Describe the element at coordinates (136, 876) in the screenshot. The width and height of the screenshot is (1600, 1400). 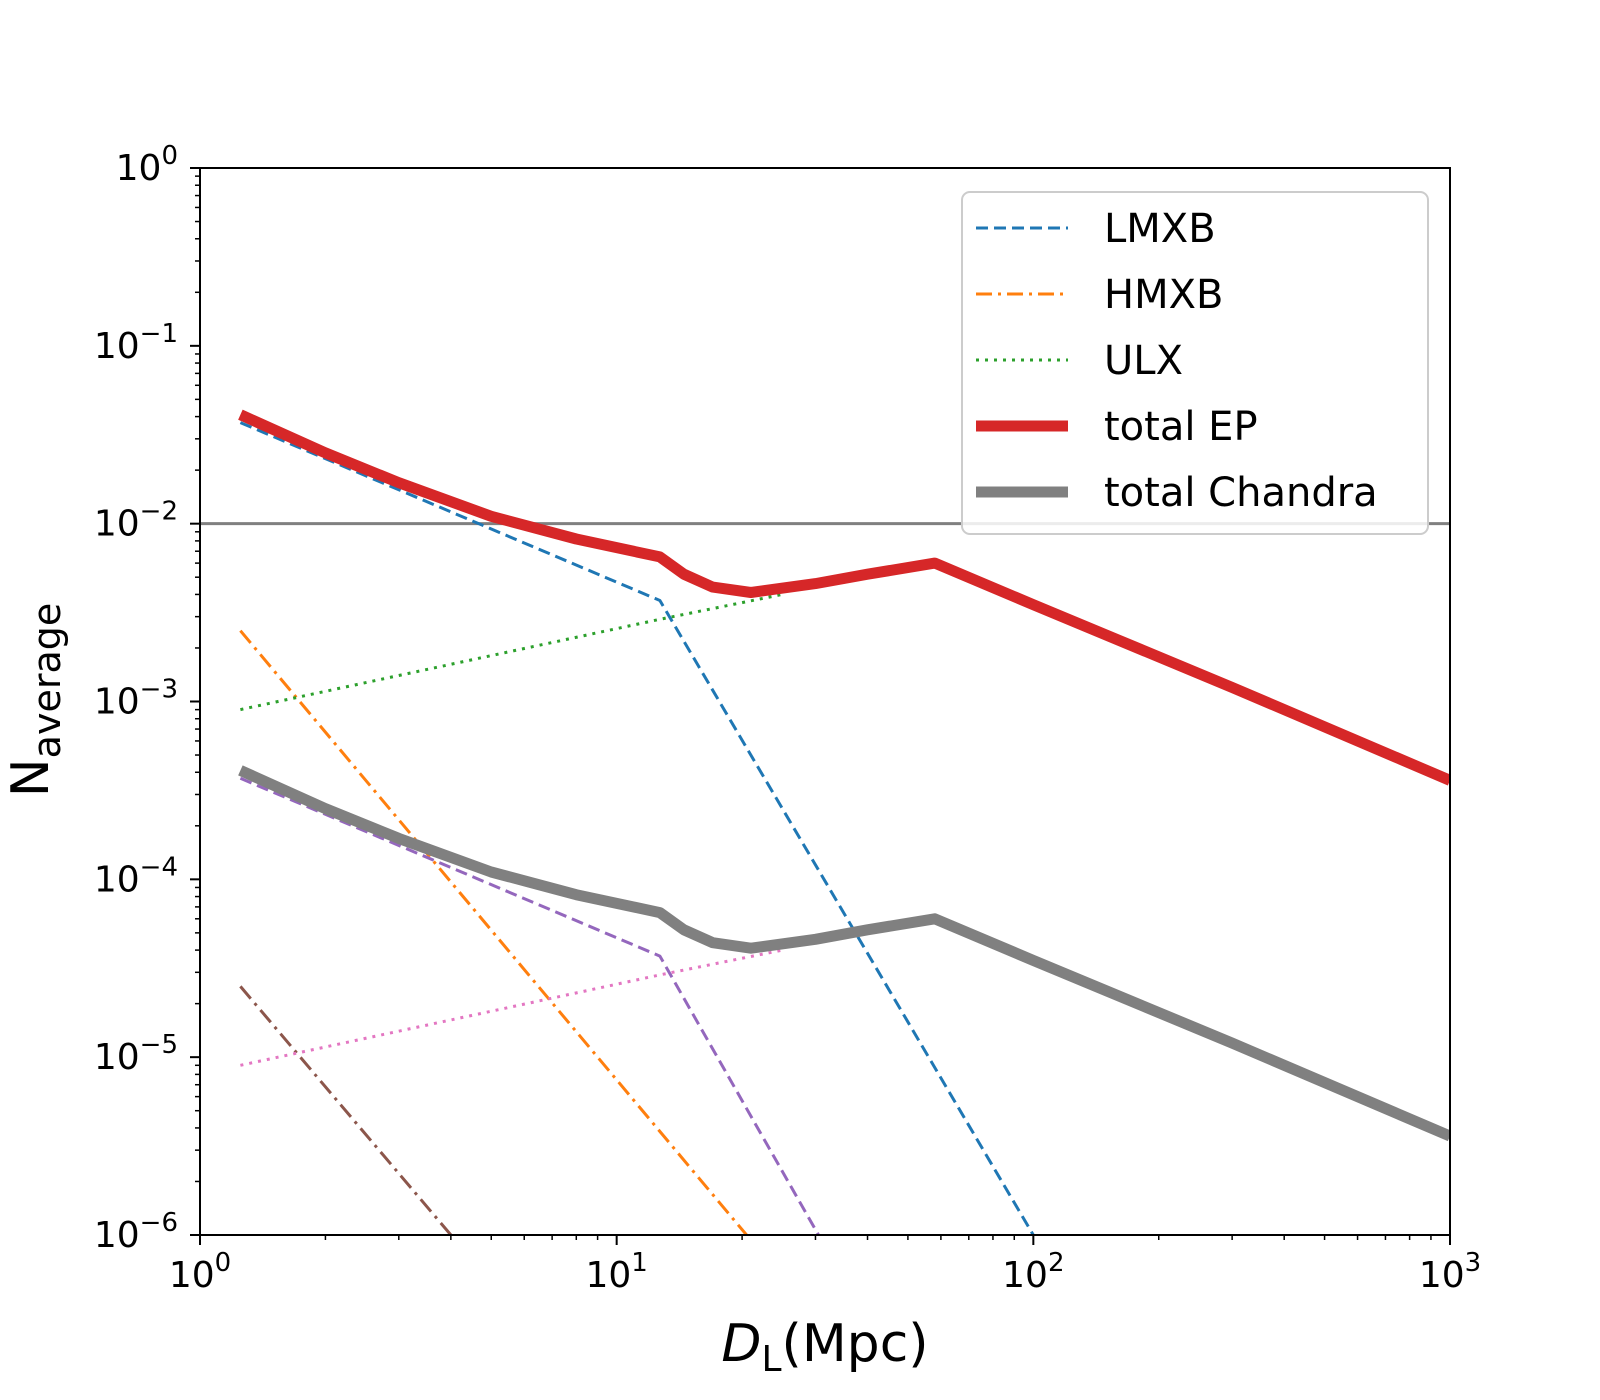
I see `y-tick-label: 10⁻⁴` at that location.